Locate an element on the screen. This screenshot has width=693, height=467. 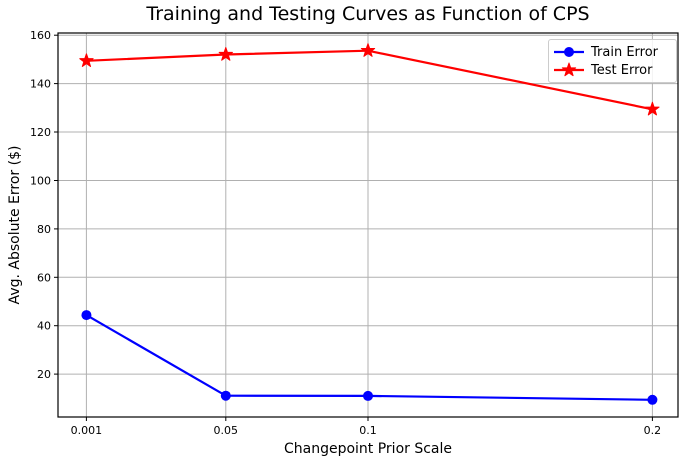
legend-item-train-error: Train Error is located at coordinates (612, 52).